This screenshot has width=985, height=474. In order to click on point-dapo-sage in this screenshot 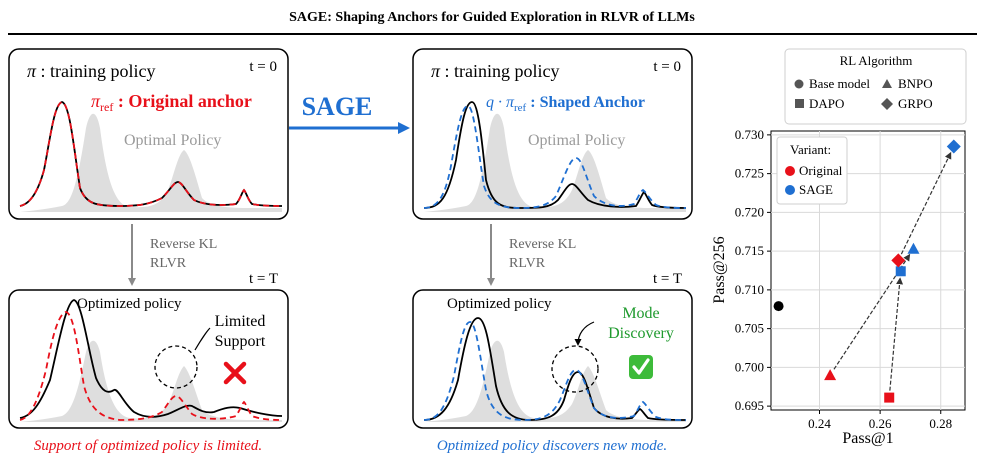, I will do `click(900, 271)`.